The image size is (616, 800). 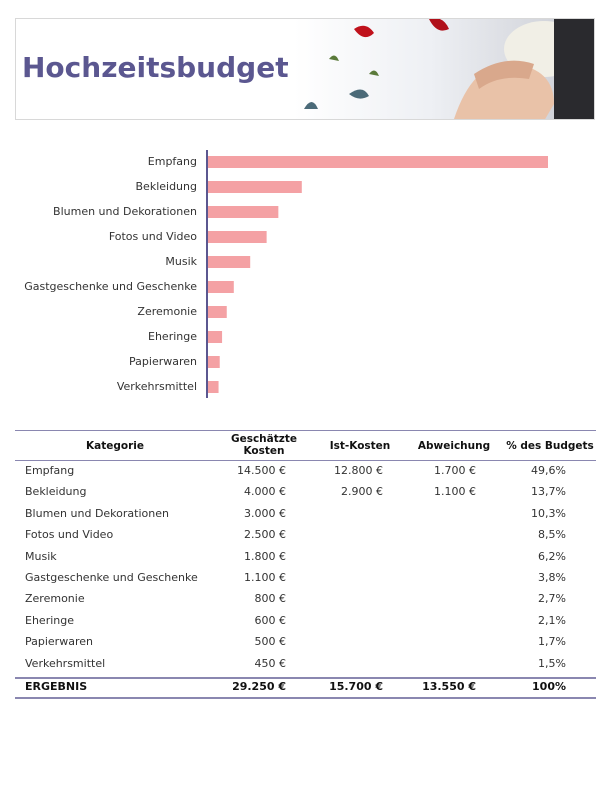 What do you see at coordinates (360, 446) in the screenshot?
I see `column-header: Ist-Kosten` at bounding box center [360, 446].